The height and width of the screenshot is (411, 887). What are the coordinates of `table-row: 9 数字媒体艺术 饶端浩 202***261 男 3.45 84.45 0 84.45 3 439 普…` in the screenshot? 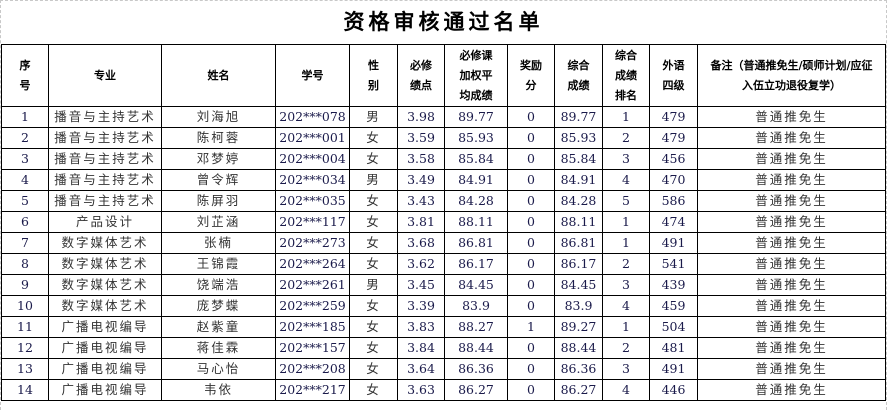 It's located at (443, 285).